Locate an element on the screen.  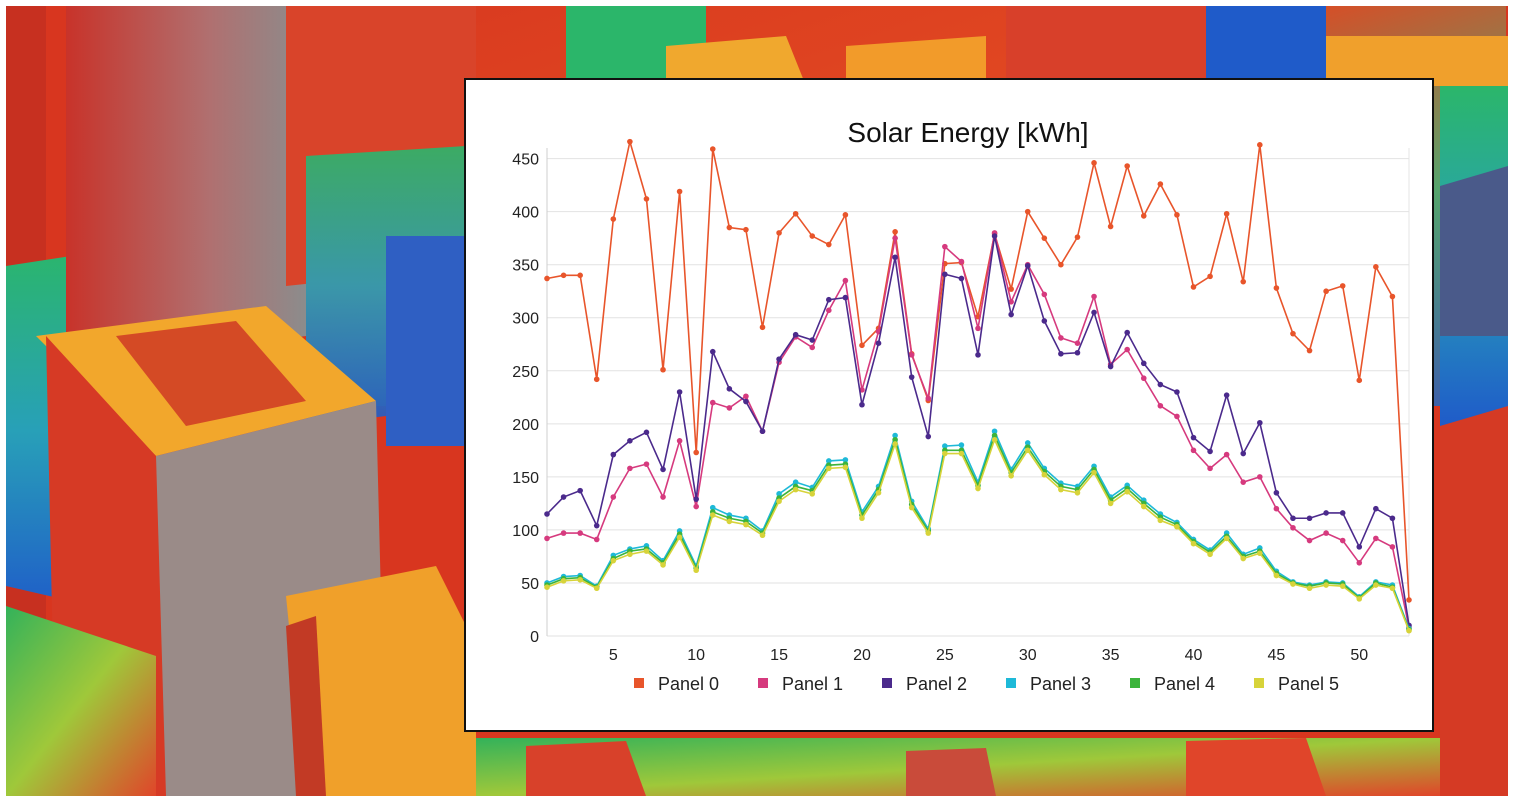
x-tick-label: 10 is located at coordinates (696, 655).